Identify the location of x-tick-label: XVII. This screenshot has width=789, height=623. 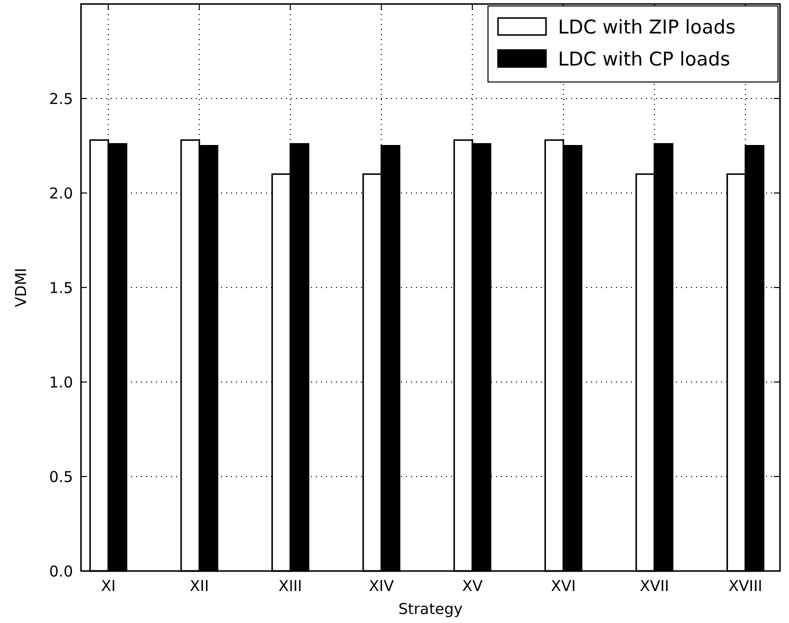
(655, 586).